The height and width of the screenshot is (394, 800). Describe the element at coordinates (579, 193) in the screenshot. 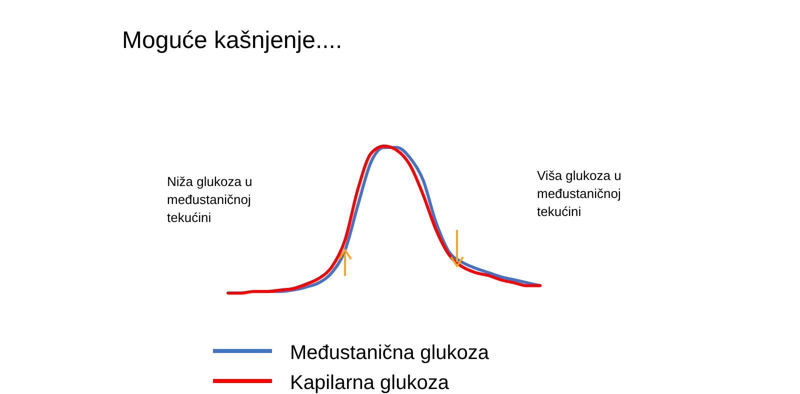

I see `annotation: Viša glukoza u međustaničnoj tekućini` at that location.